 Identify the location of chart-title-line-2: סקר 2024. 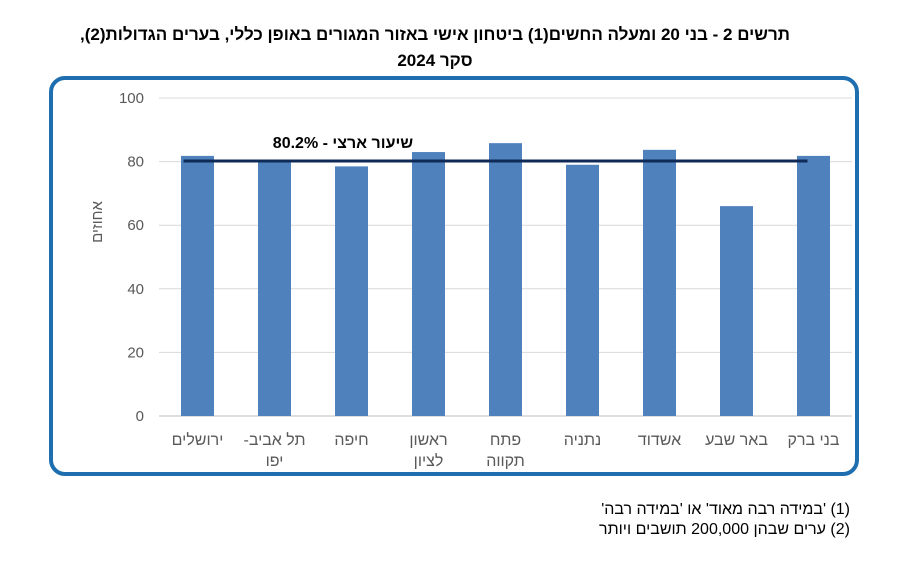
(435, 60).